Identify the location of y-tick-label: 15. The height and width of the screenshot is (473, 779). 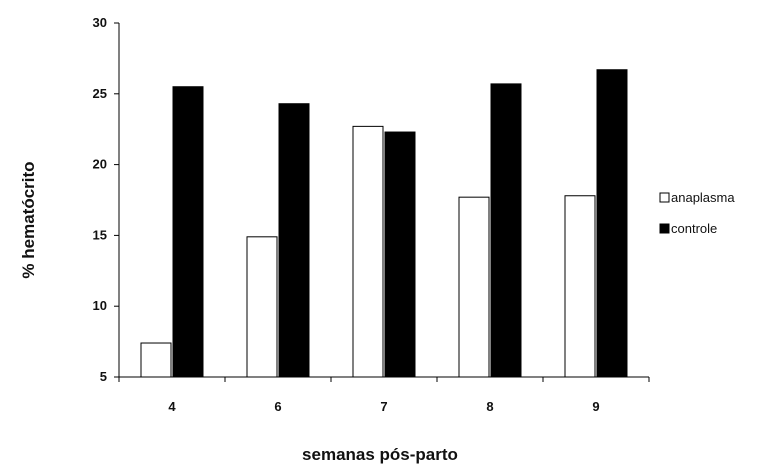
(100, 234).